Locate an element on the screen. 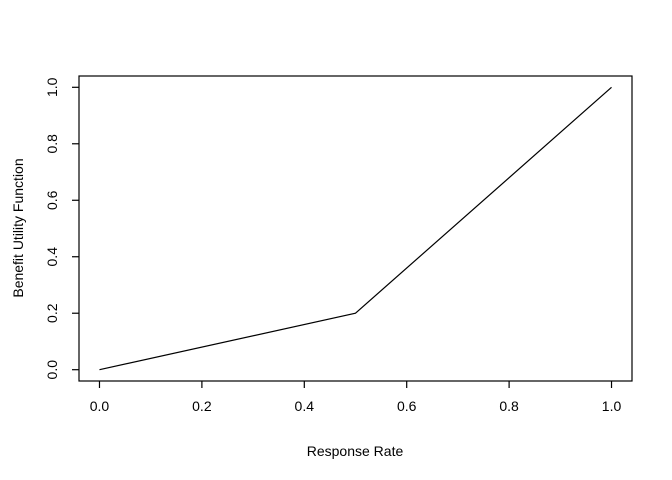 Image resolution: width=672 pixels, height=480 pixels. x-tick-label: 0.8 is located at coordinates (509, 406).